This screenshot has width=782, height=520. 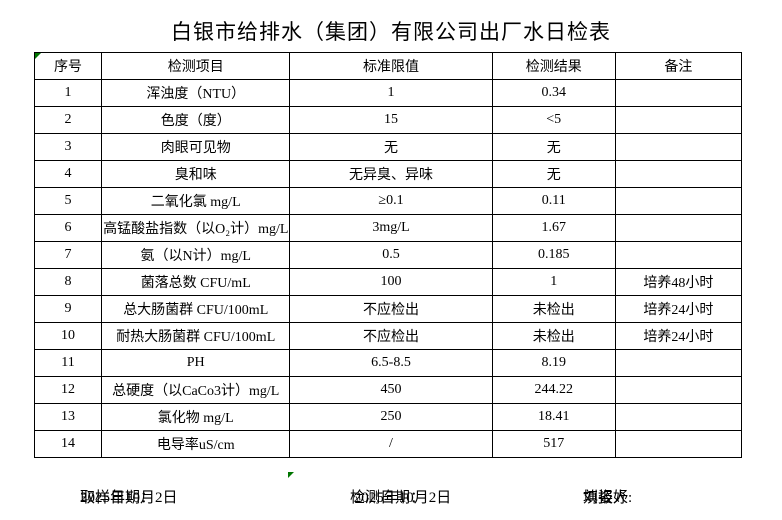 What do you see at coordinates (68, 255) in the screenshot?
I see `cell-no: 7` at bounding box center [68, 255].